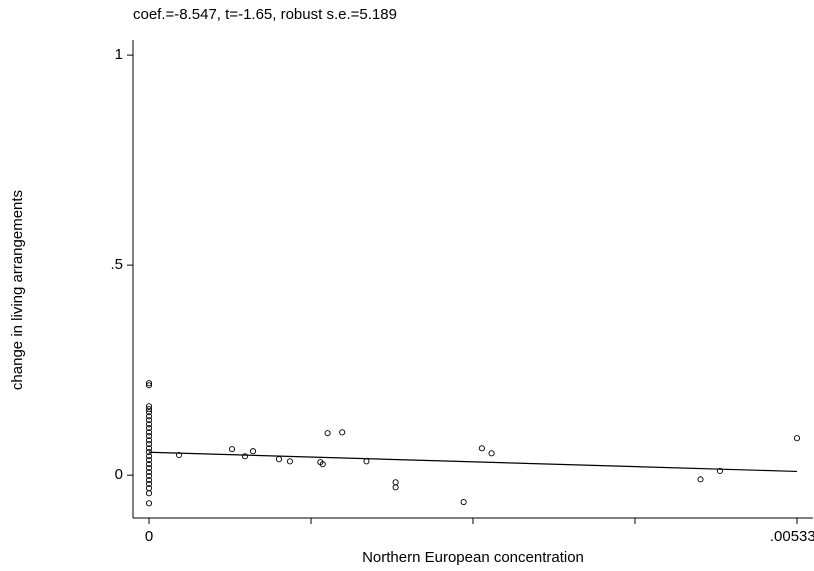 The image size is (814, 571). Describe the element at coordinates (473, 462) in the screenshot. I see `fit-line` at that location.